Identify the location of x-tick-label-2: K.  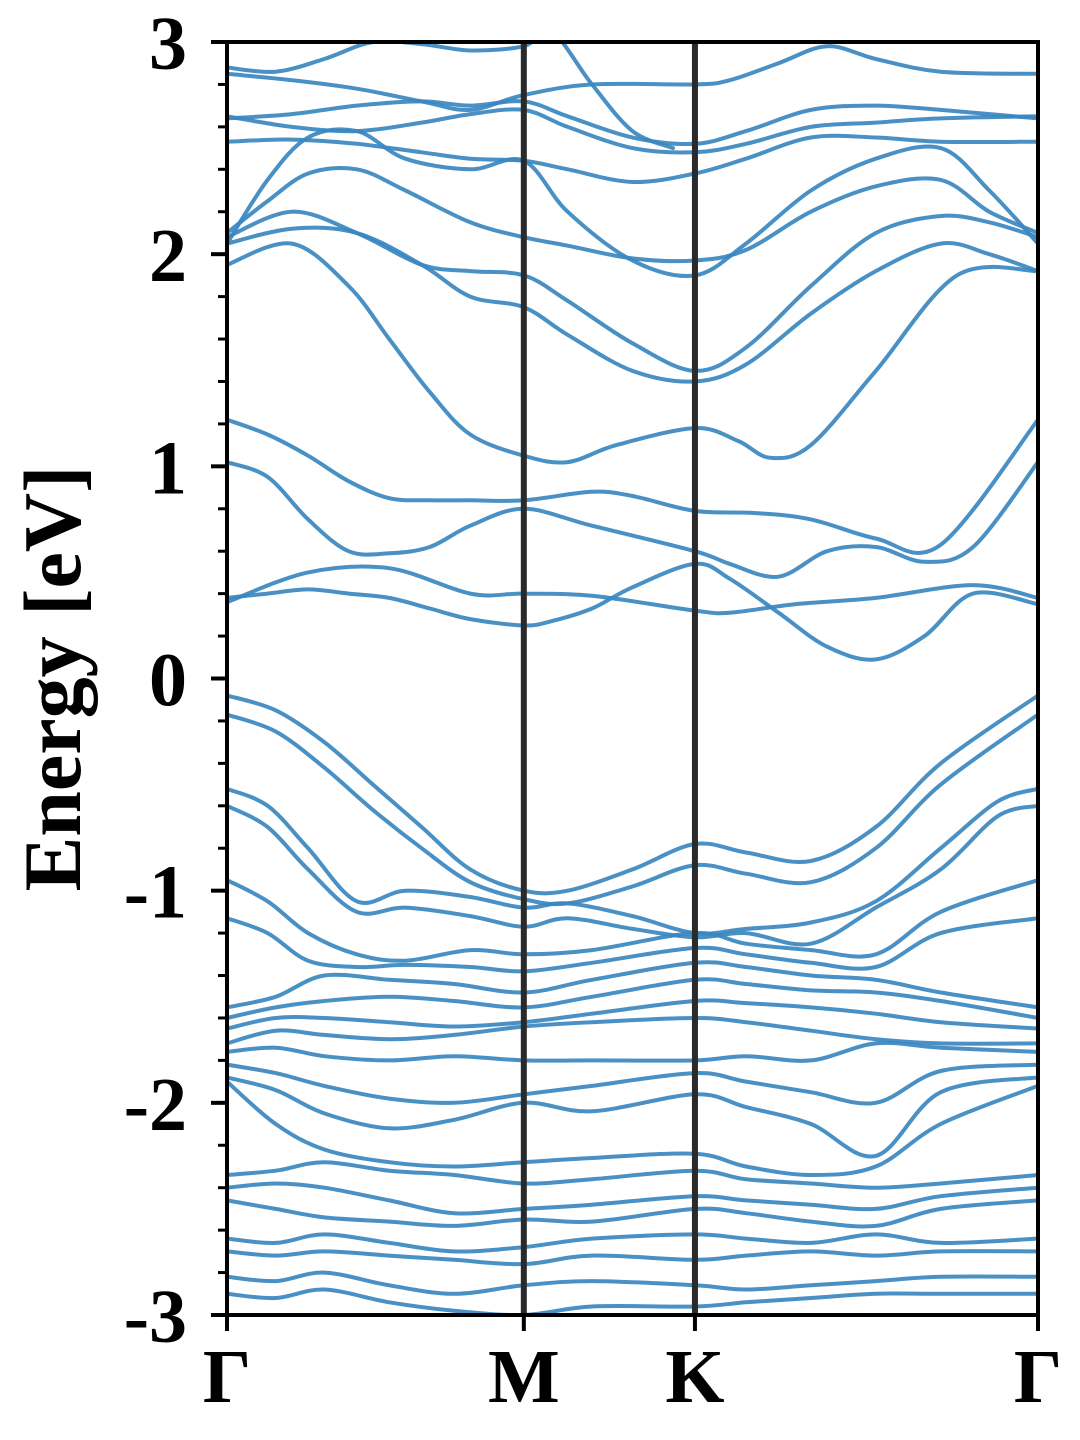
(694, 1377).